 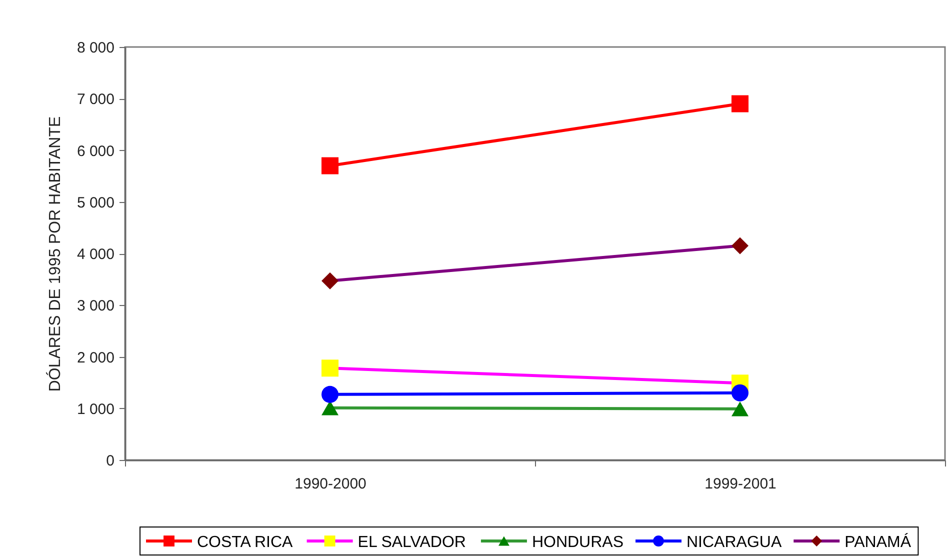 What do you see at coordinates (330, 484) in the screenshot?
I see `x-tick-label: 1990-2000` at bounding box center [330, 484].